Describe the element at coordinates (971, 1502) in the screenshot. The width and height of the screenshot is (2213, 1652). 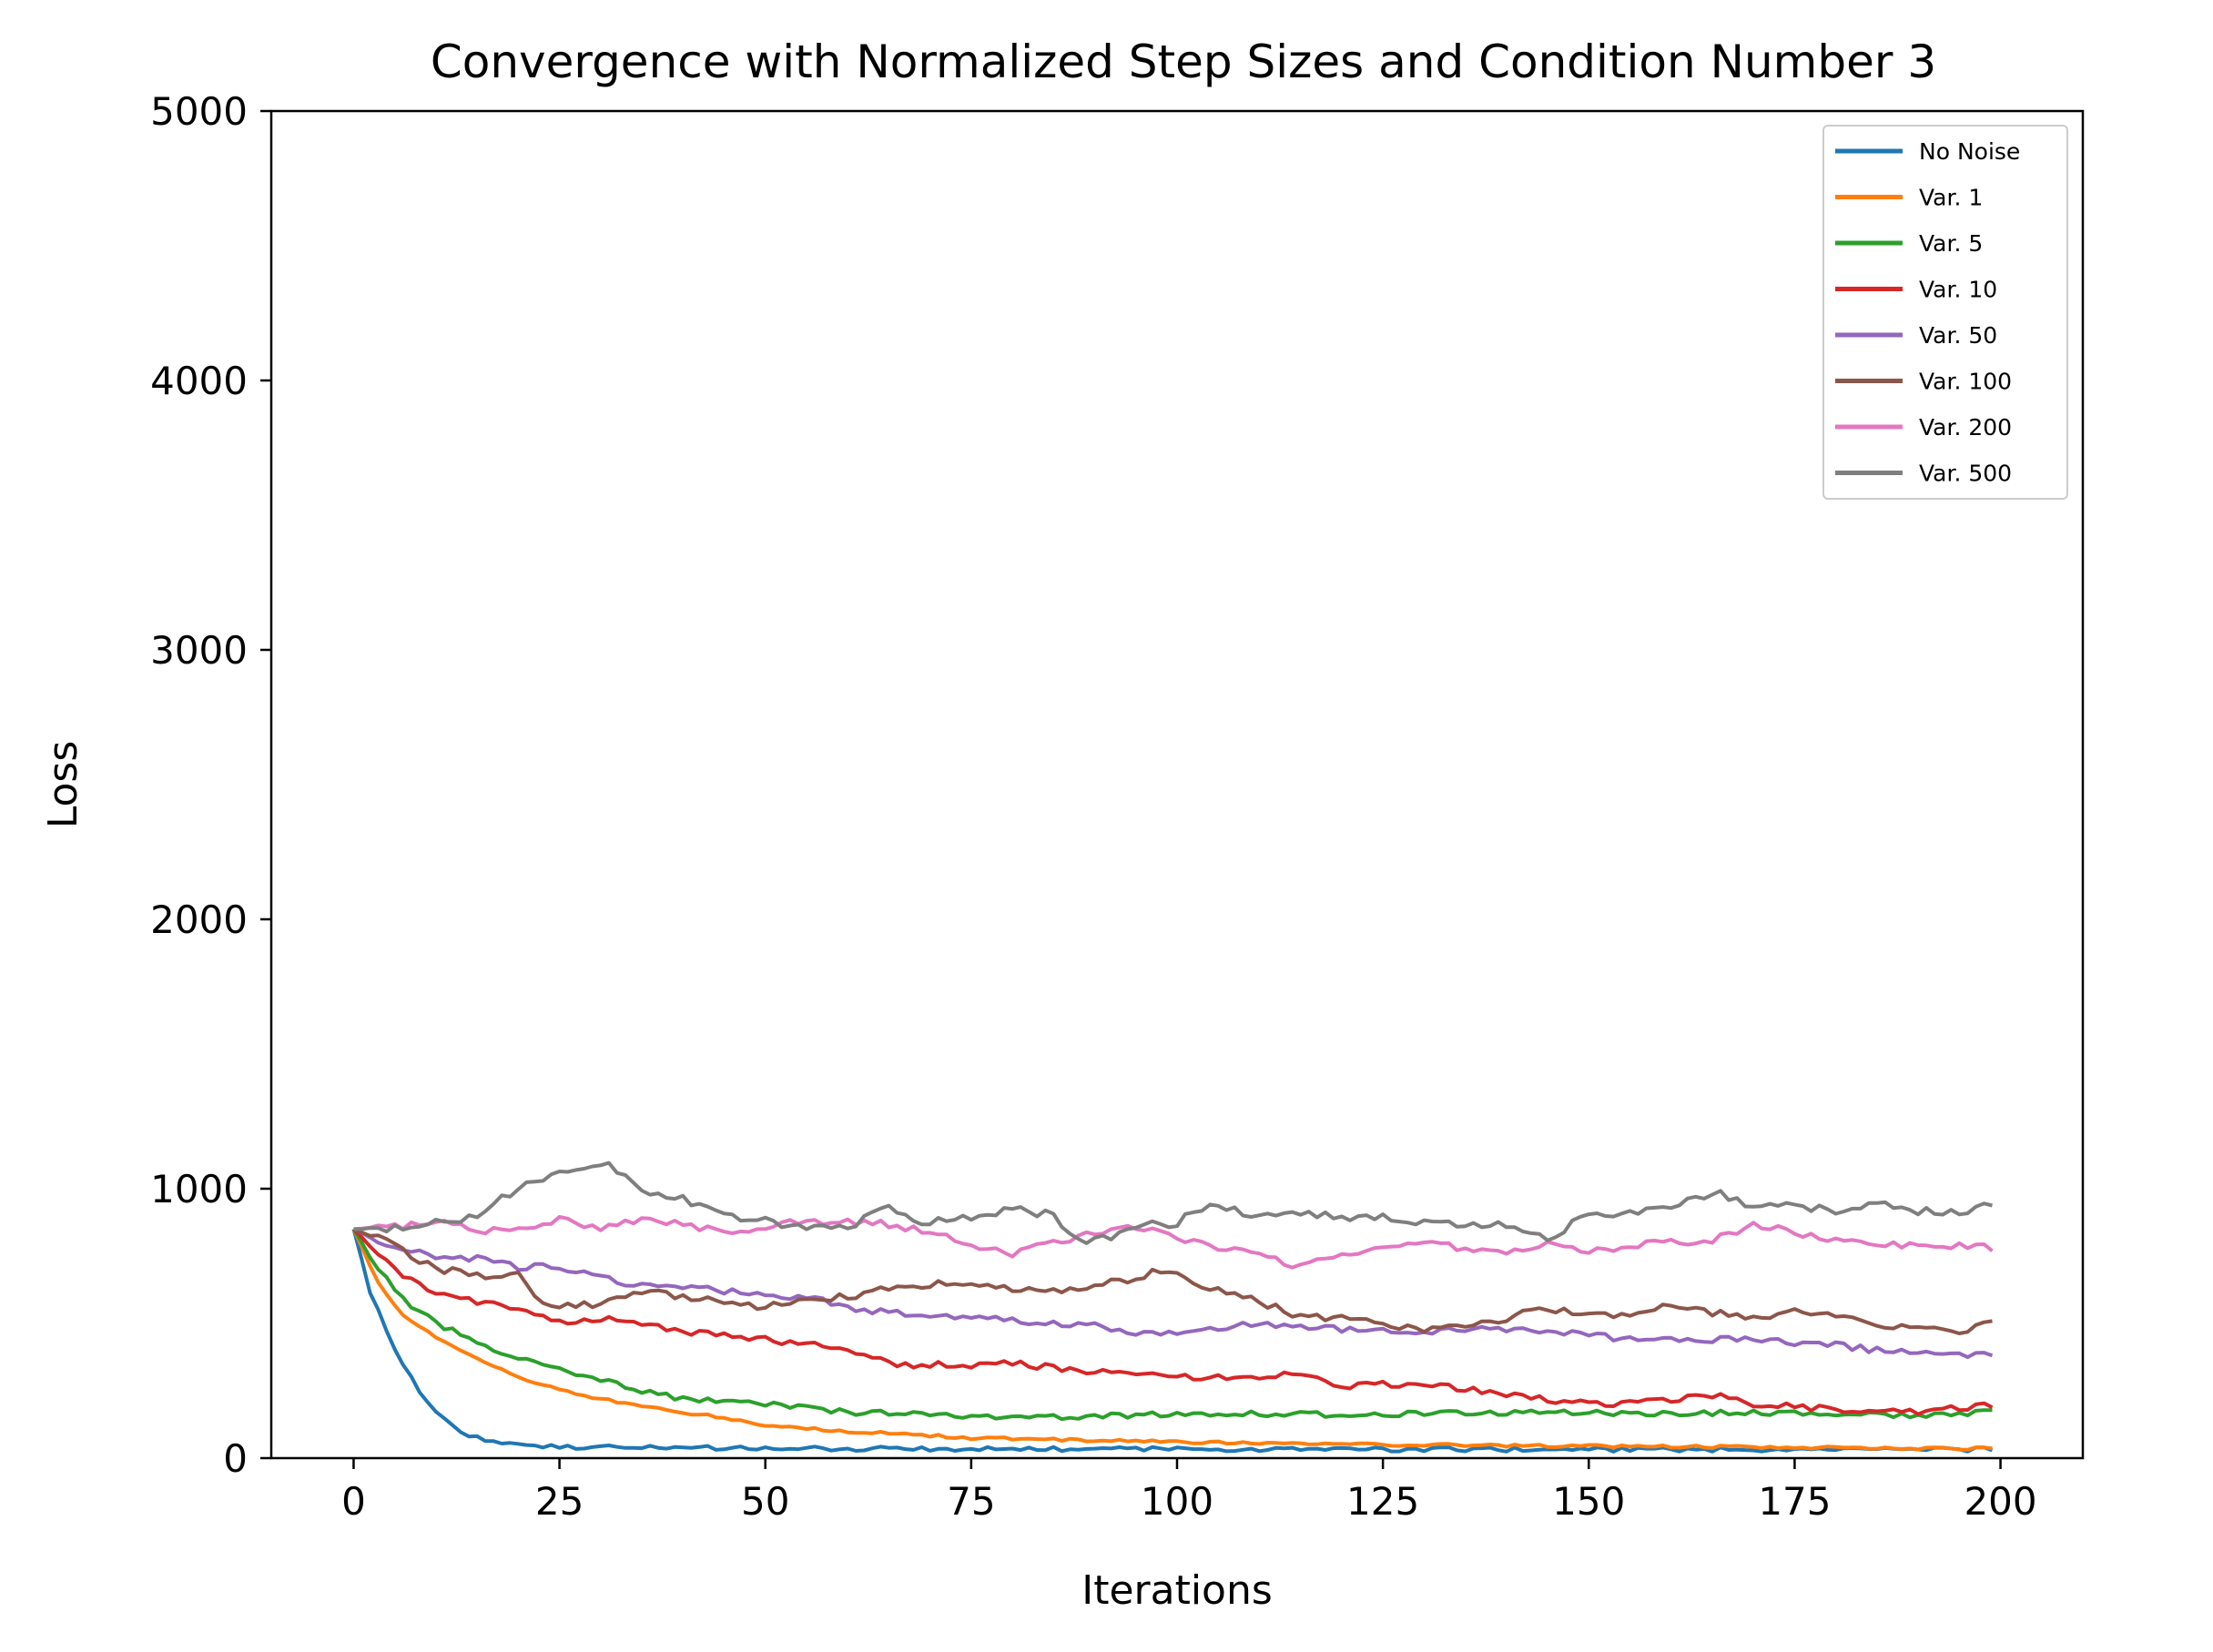
I see `x-tick-label: 75` at that location.